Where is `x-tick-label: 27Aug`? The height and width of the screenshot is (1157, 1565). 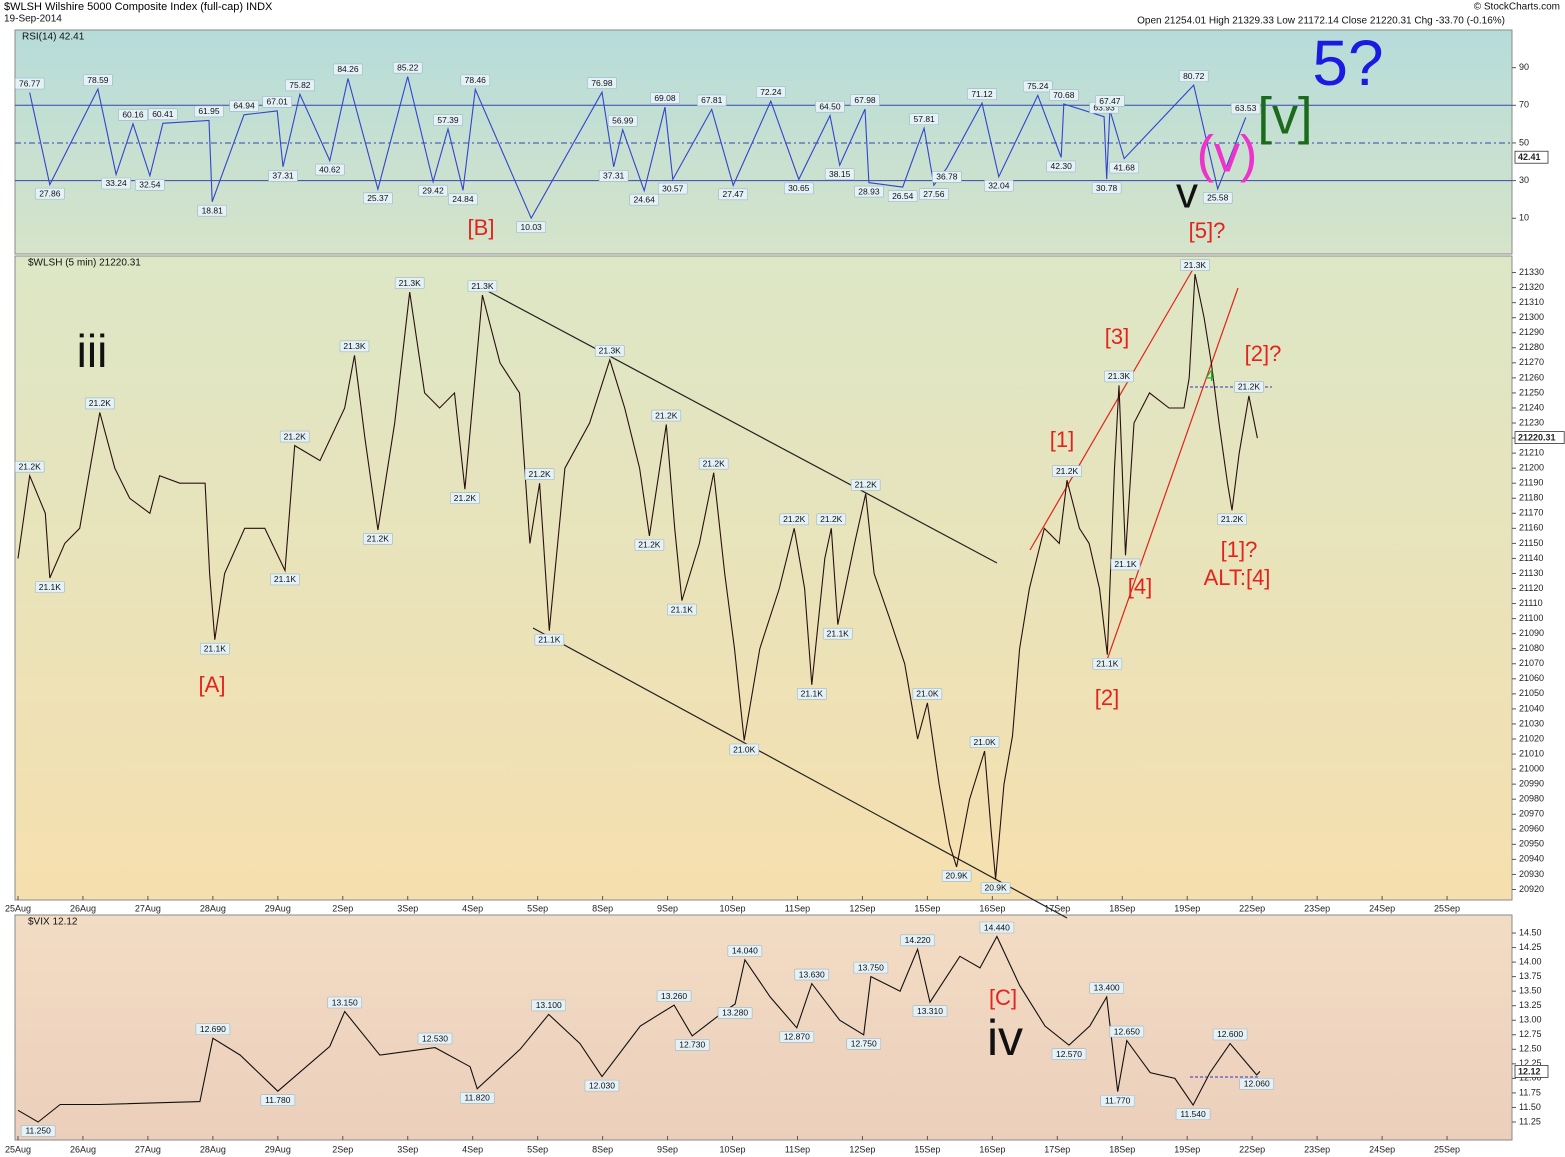 x-tick-label: 27Aug is located at coordinates (148, 1149).